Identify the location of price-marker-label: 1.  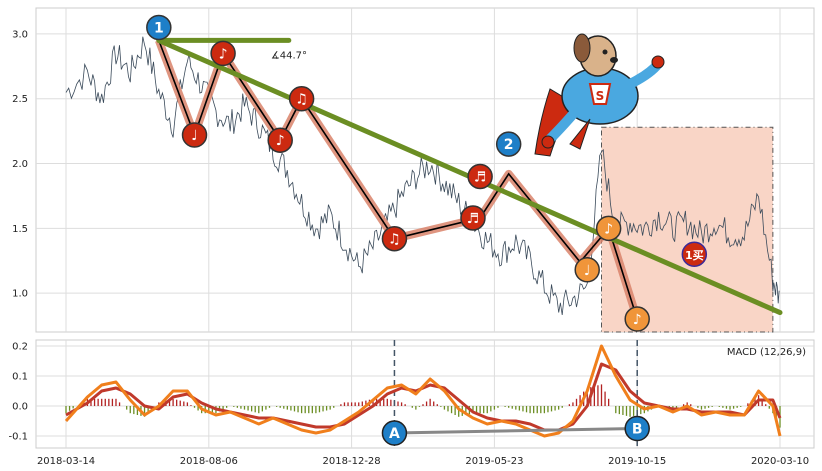
(159, 28).